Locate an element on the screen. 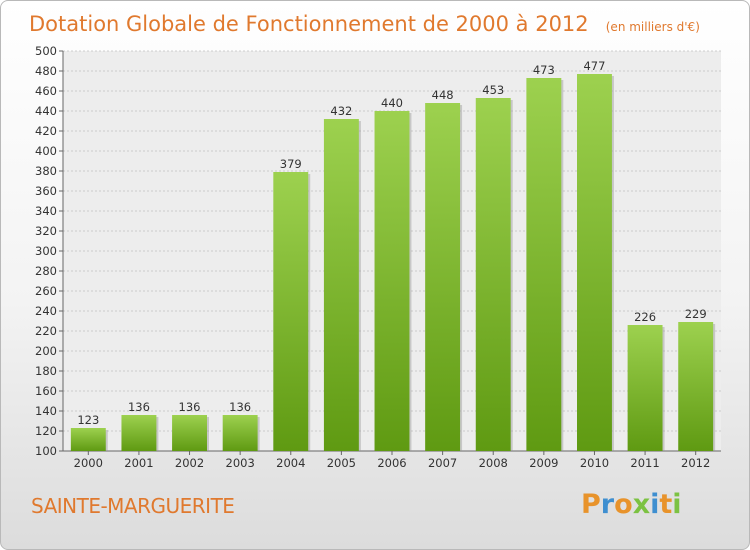 This screenshot has height=550, width=750. x-tick-label: 2003 is located at coordinates (240, 463).